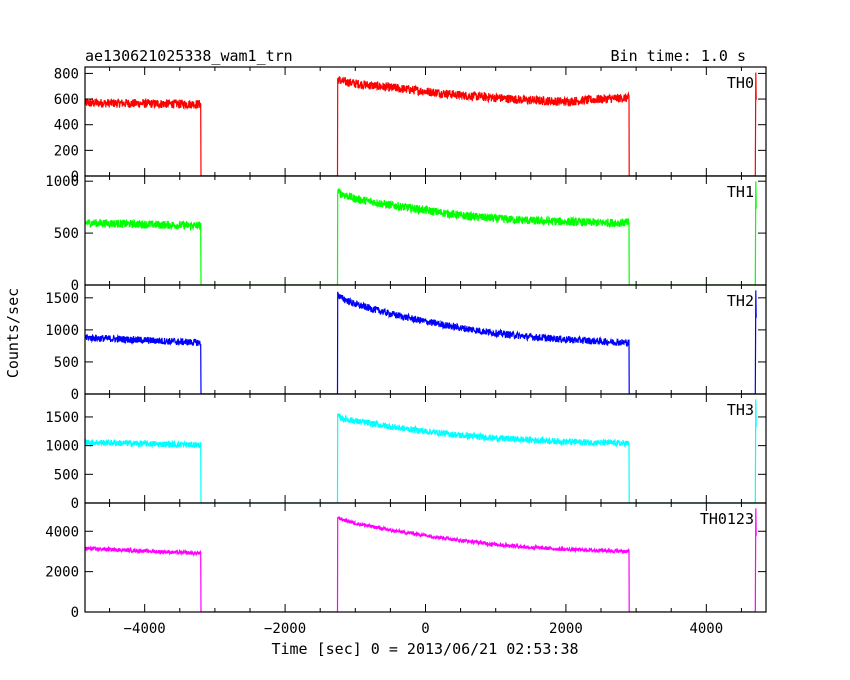 The width and height of the screenshot is (850, 680). Describe the element at coordinates (62, 573) in the screenshot. I see `y-tick-label: 2000` at that location.